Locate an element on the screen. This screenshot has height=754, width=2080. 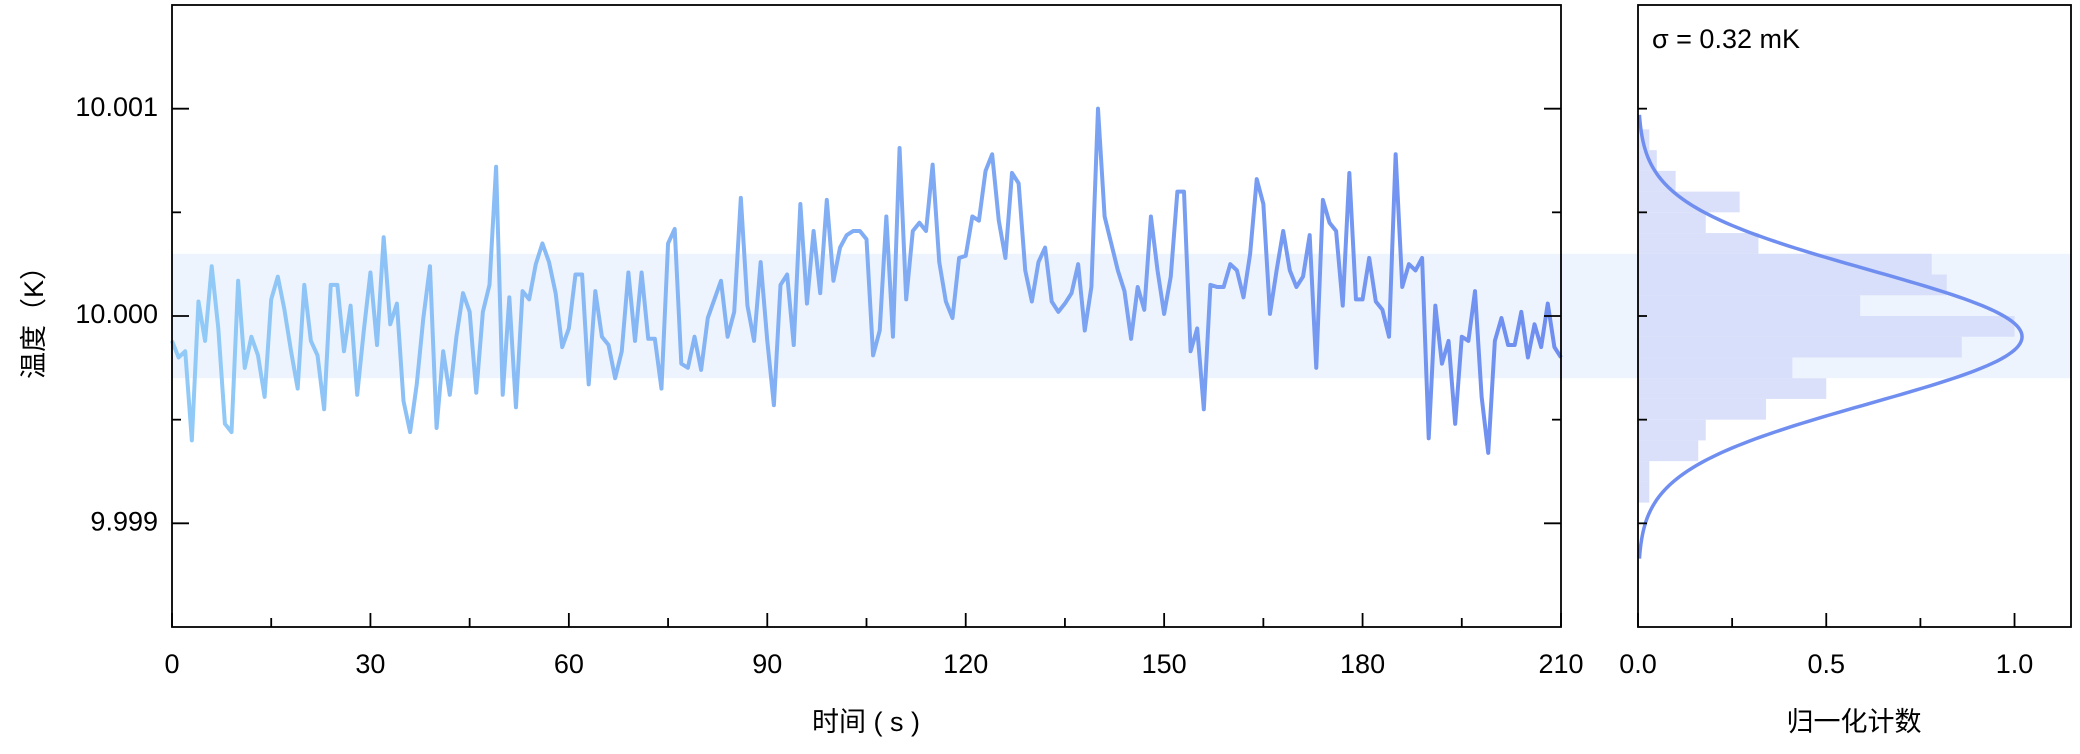
x-tick-label: 0.0 is located at coordinates (1638, 664).